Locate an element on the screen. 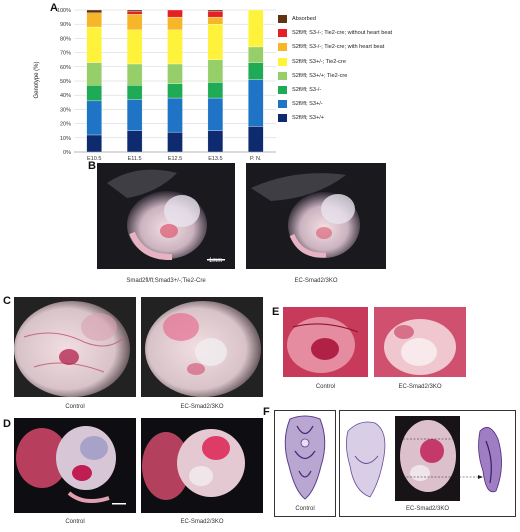 Image resolution: width=520 pixels, height=532 pixels. caption-c-left: Control is located at coordinates (75, 407).